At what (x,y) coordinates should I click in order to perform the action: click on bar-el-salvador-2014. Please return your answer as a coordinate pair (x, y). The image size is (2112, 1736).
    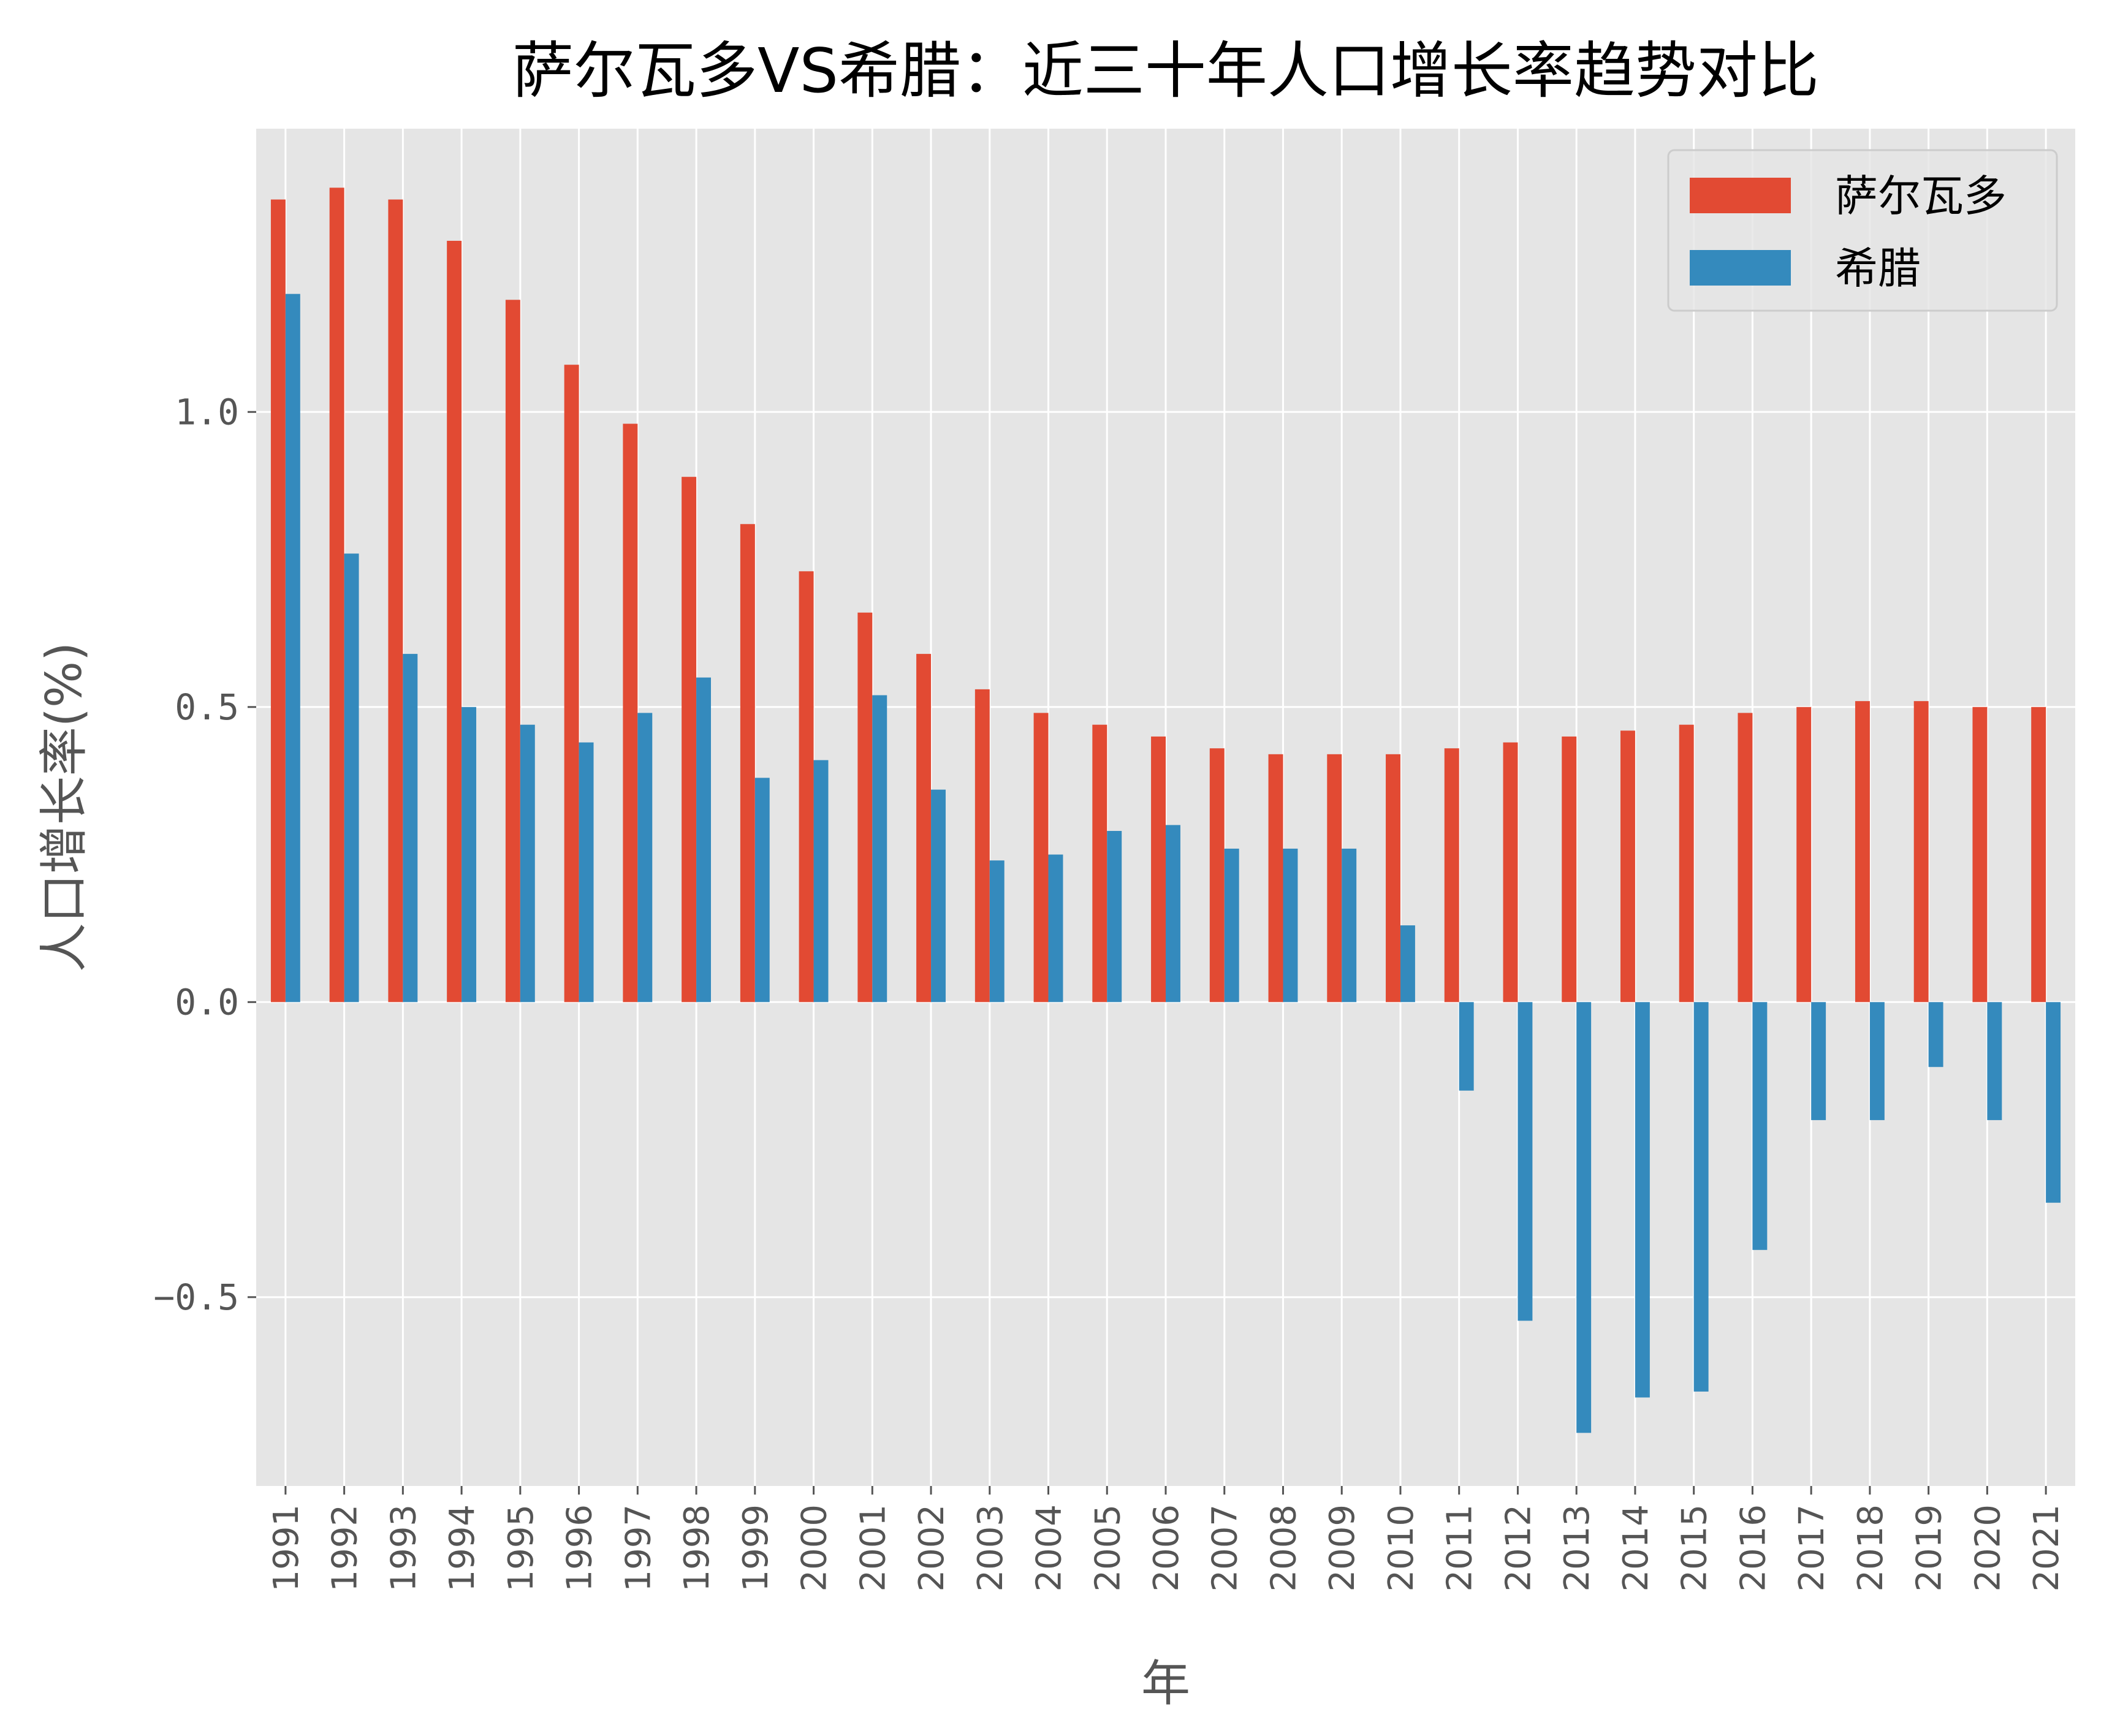
    Looking at the image, I should click on (1627, 866).